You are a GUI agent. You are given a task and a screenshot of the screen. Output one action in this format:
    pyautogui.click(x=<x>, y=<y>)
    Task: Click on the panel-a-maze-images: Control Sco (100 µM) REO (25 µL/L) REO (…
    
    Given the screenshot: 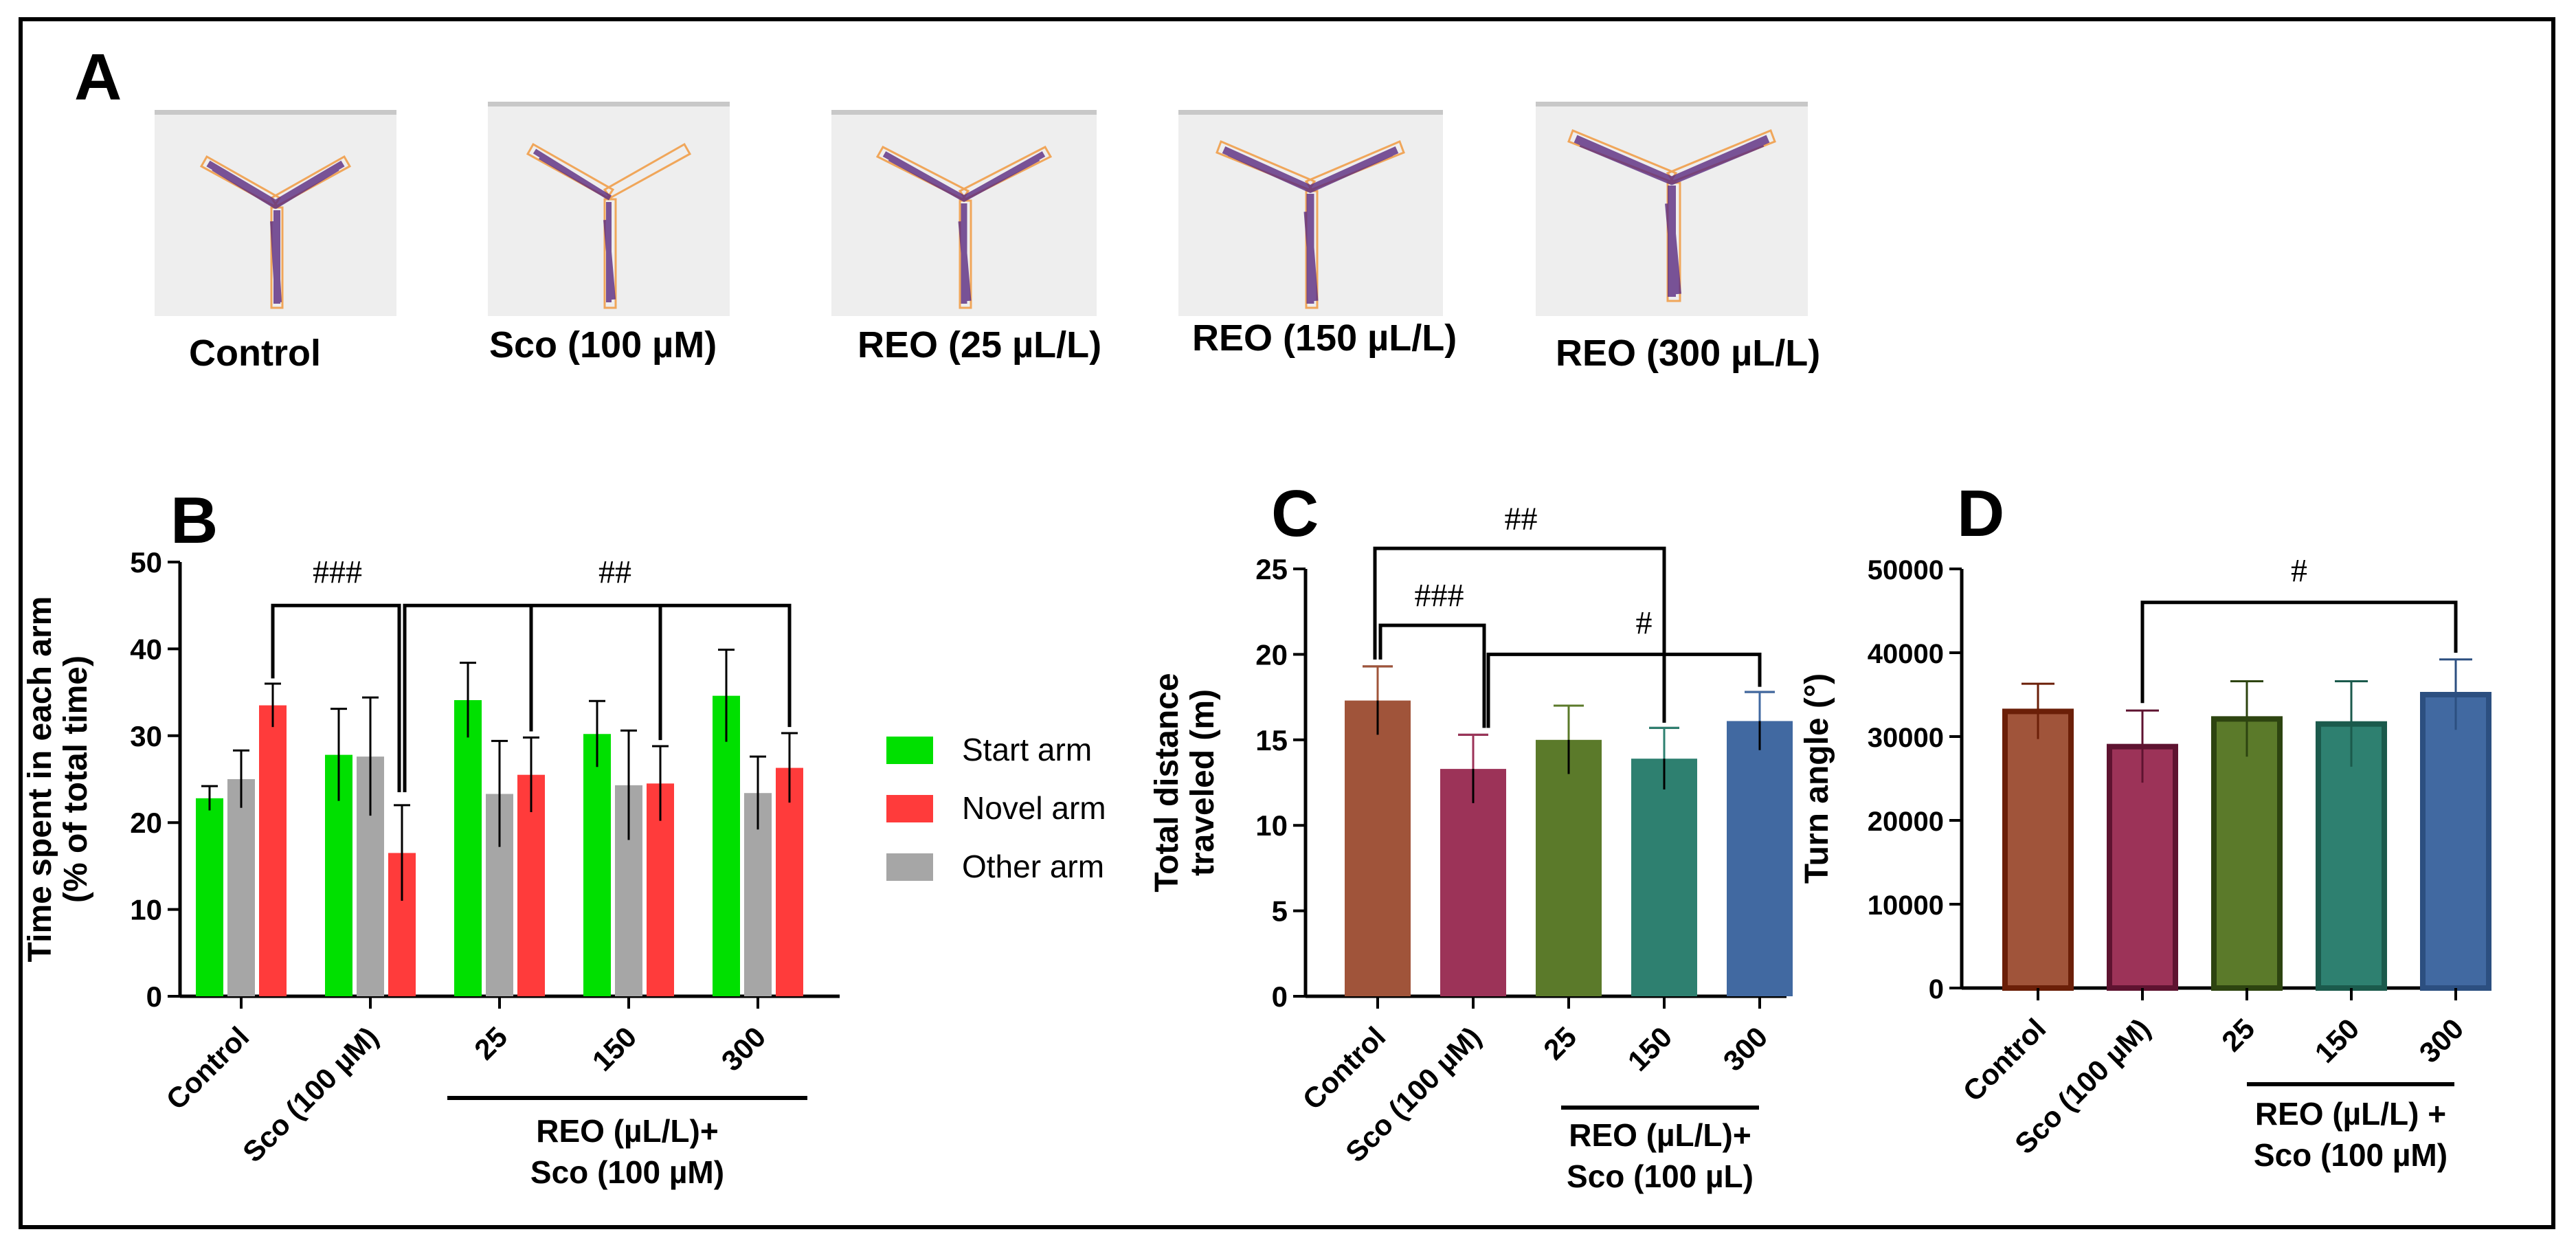 What is the action you would take?
    pyautogui.click(x=987, y=238)
    